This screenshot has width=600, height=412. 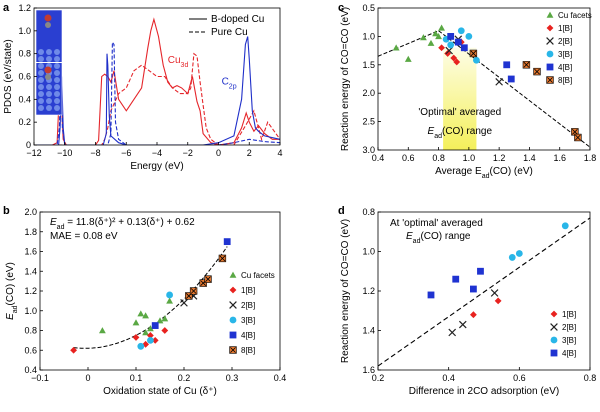 What do you see at coordinates (248, 320) in the screenshot?
I see `panel-b-legend-label: 3[B]` at bounding box center [248, 320].